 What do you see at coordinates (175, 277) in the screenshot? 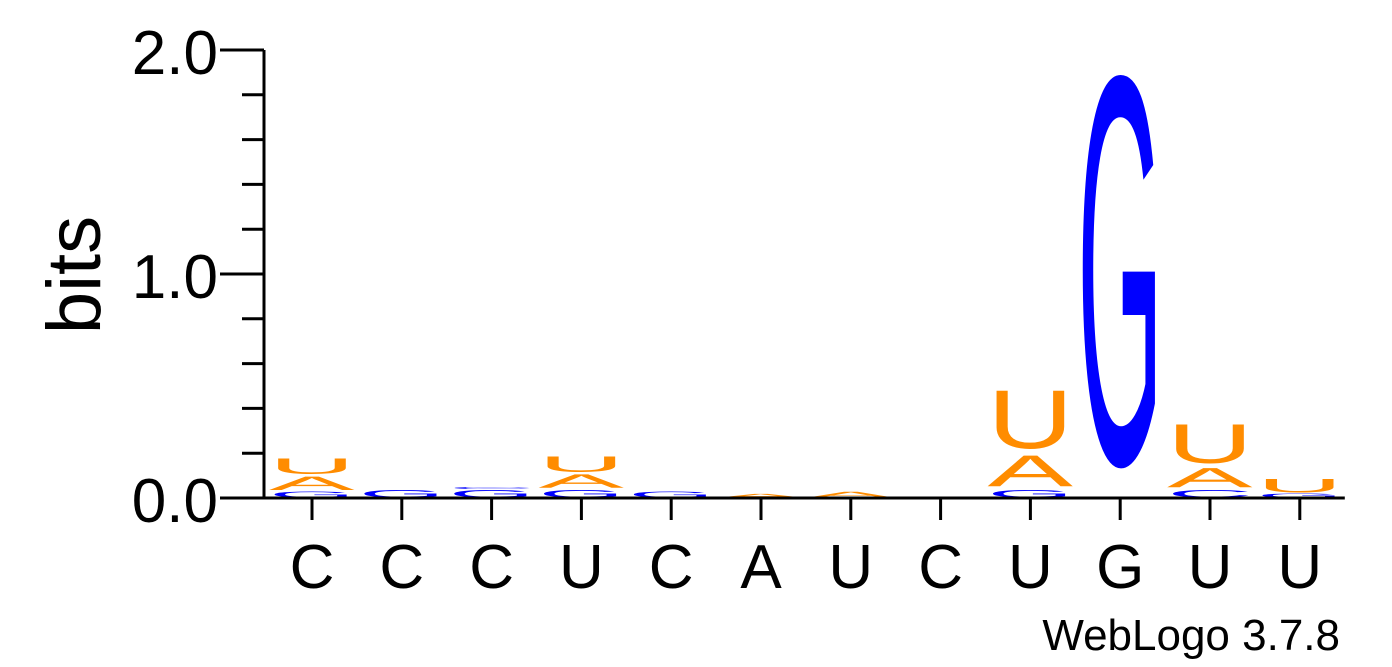
I see `y-tick-label: 1.0` at bounding box center [175, 277].